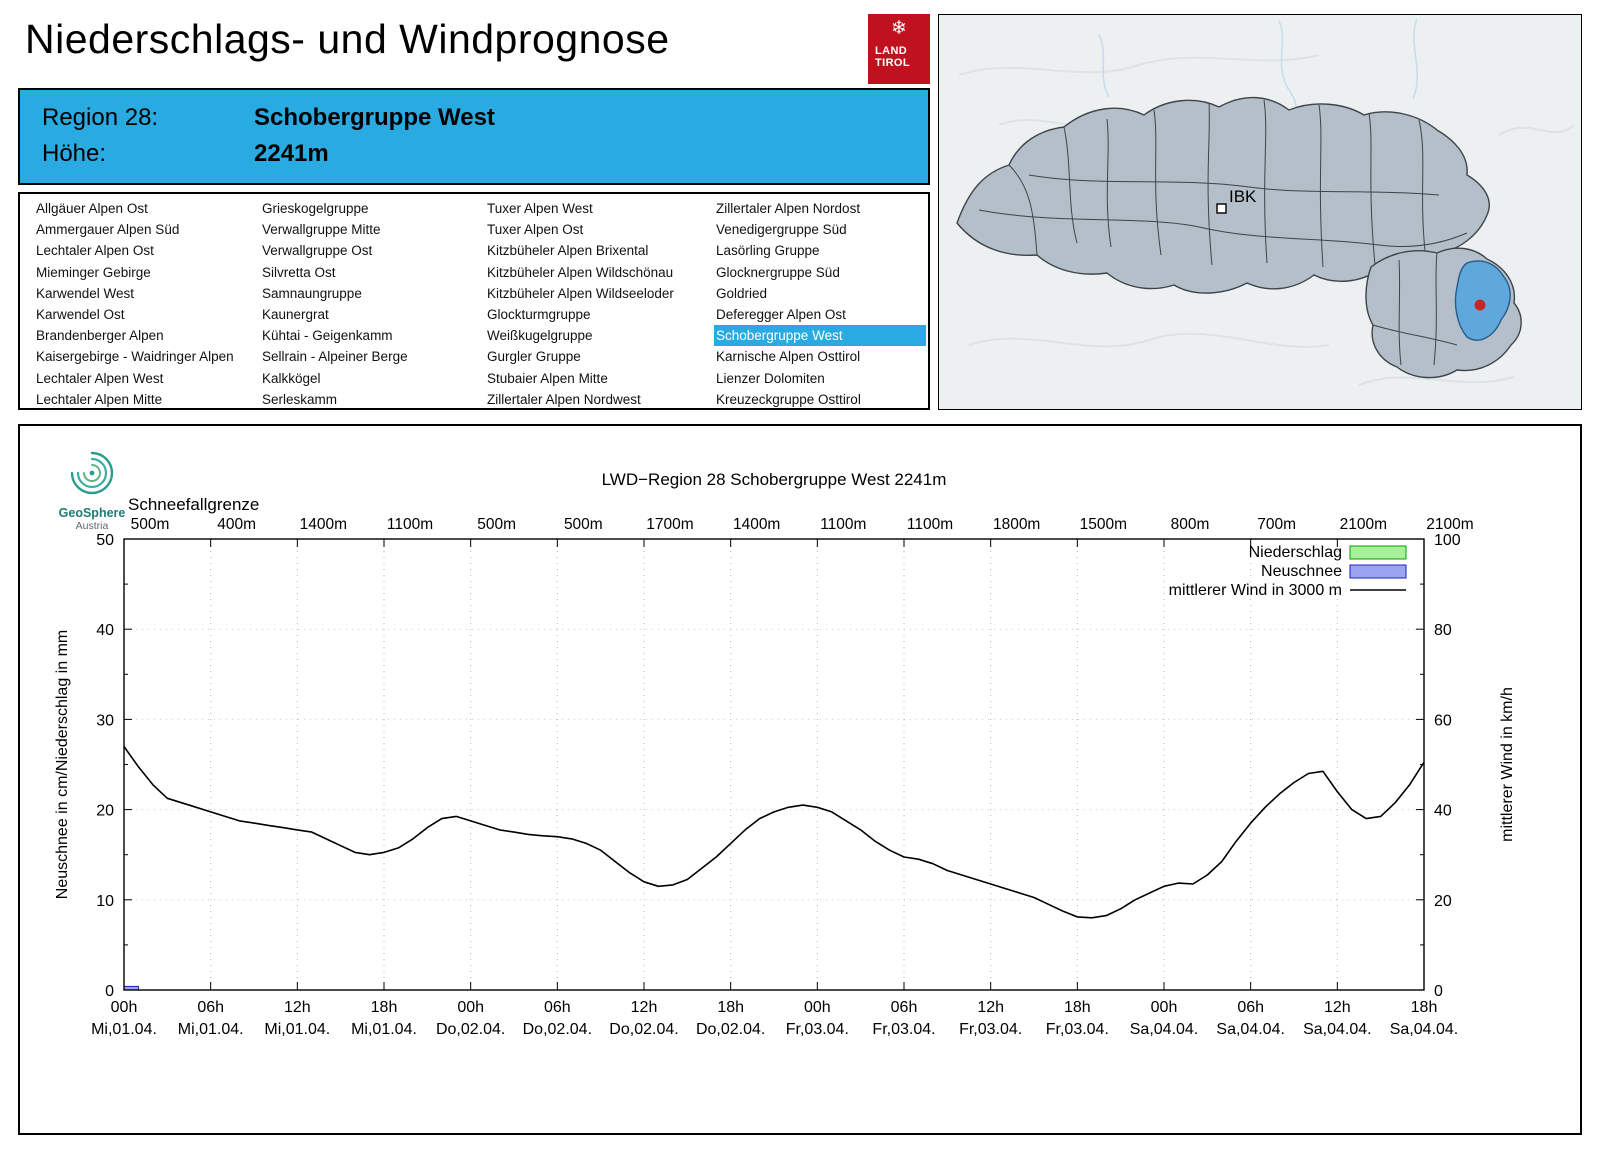 The height and width of the screenshot is (1153, 1600). Describe the element at coordinates (1415, 309) in the screenshot. I see `east-district-borders` at that location.